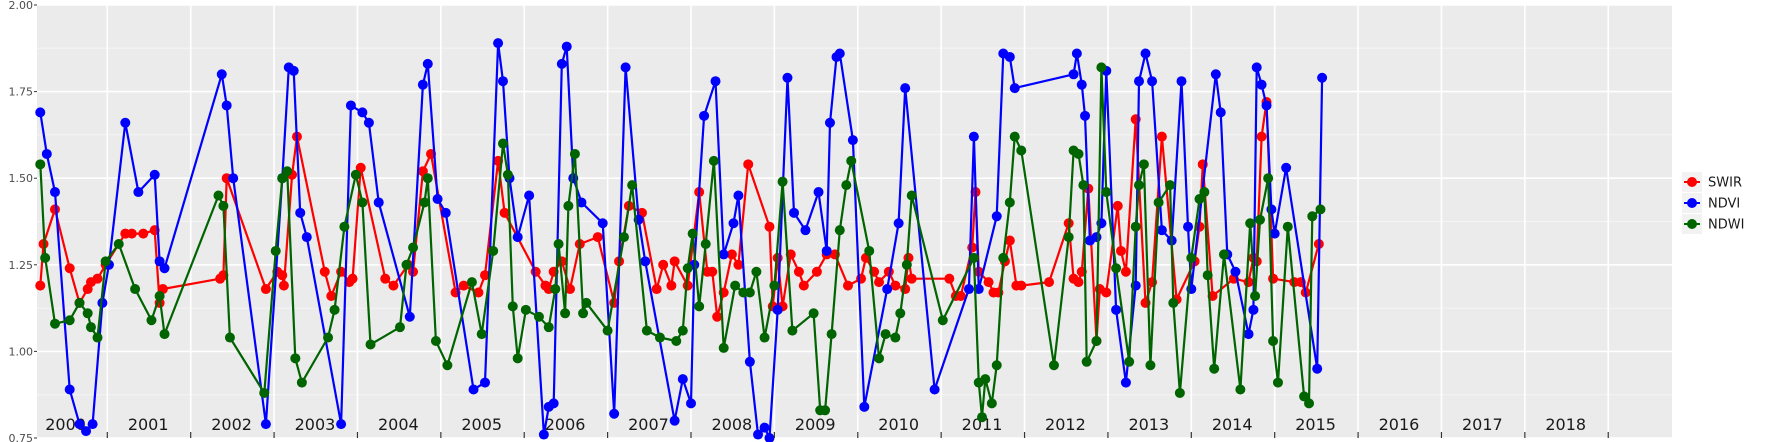 Image resolution: width=1773 pixels, height=442 pixels. What do you see at coordinates (1692, 224) in the screenshot?
I see `legend-key-point` at bounding box center [1692, 224].